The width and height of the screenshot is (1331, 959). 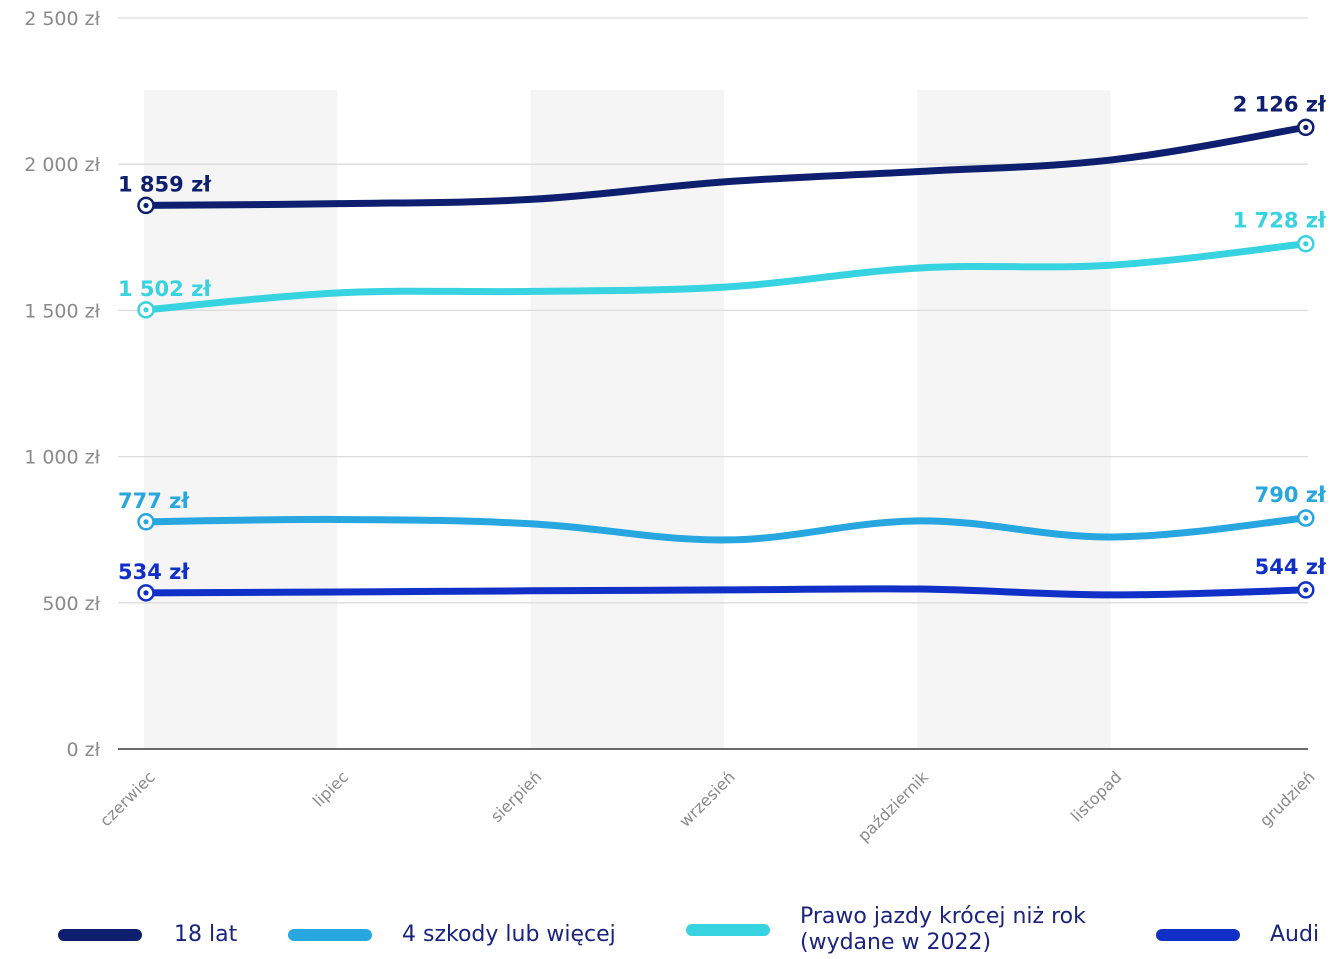 What do you see at coordinates (206, 934) in the screenshot?
I see `legend-label-18-lat: 18 lat` at bounding box center [206, 934].